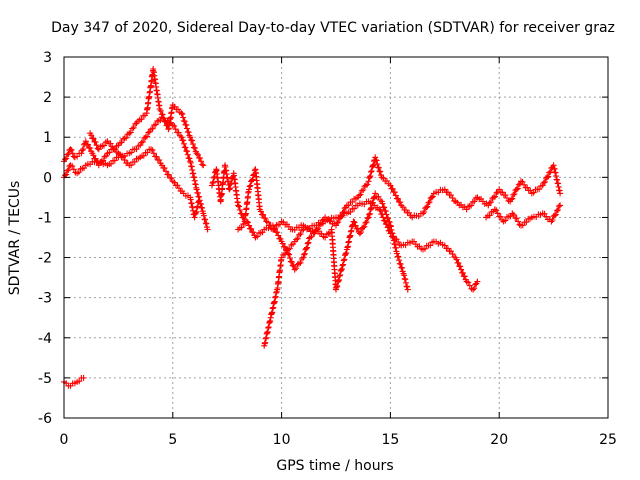 This screenshot has height=480, width=640. Describe the element at coordinates (64, 440) in the screenshot. I see `x-tick-label: 0` at that location.